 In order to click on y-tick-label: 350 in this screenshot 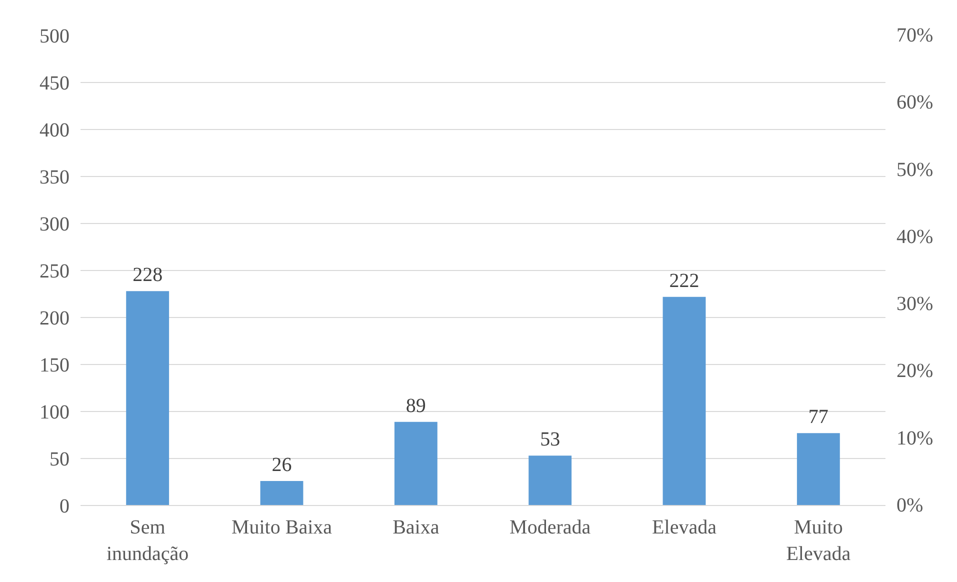, I will do `click(55, 177)`.